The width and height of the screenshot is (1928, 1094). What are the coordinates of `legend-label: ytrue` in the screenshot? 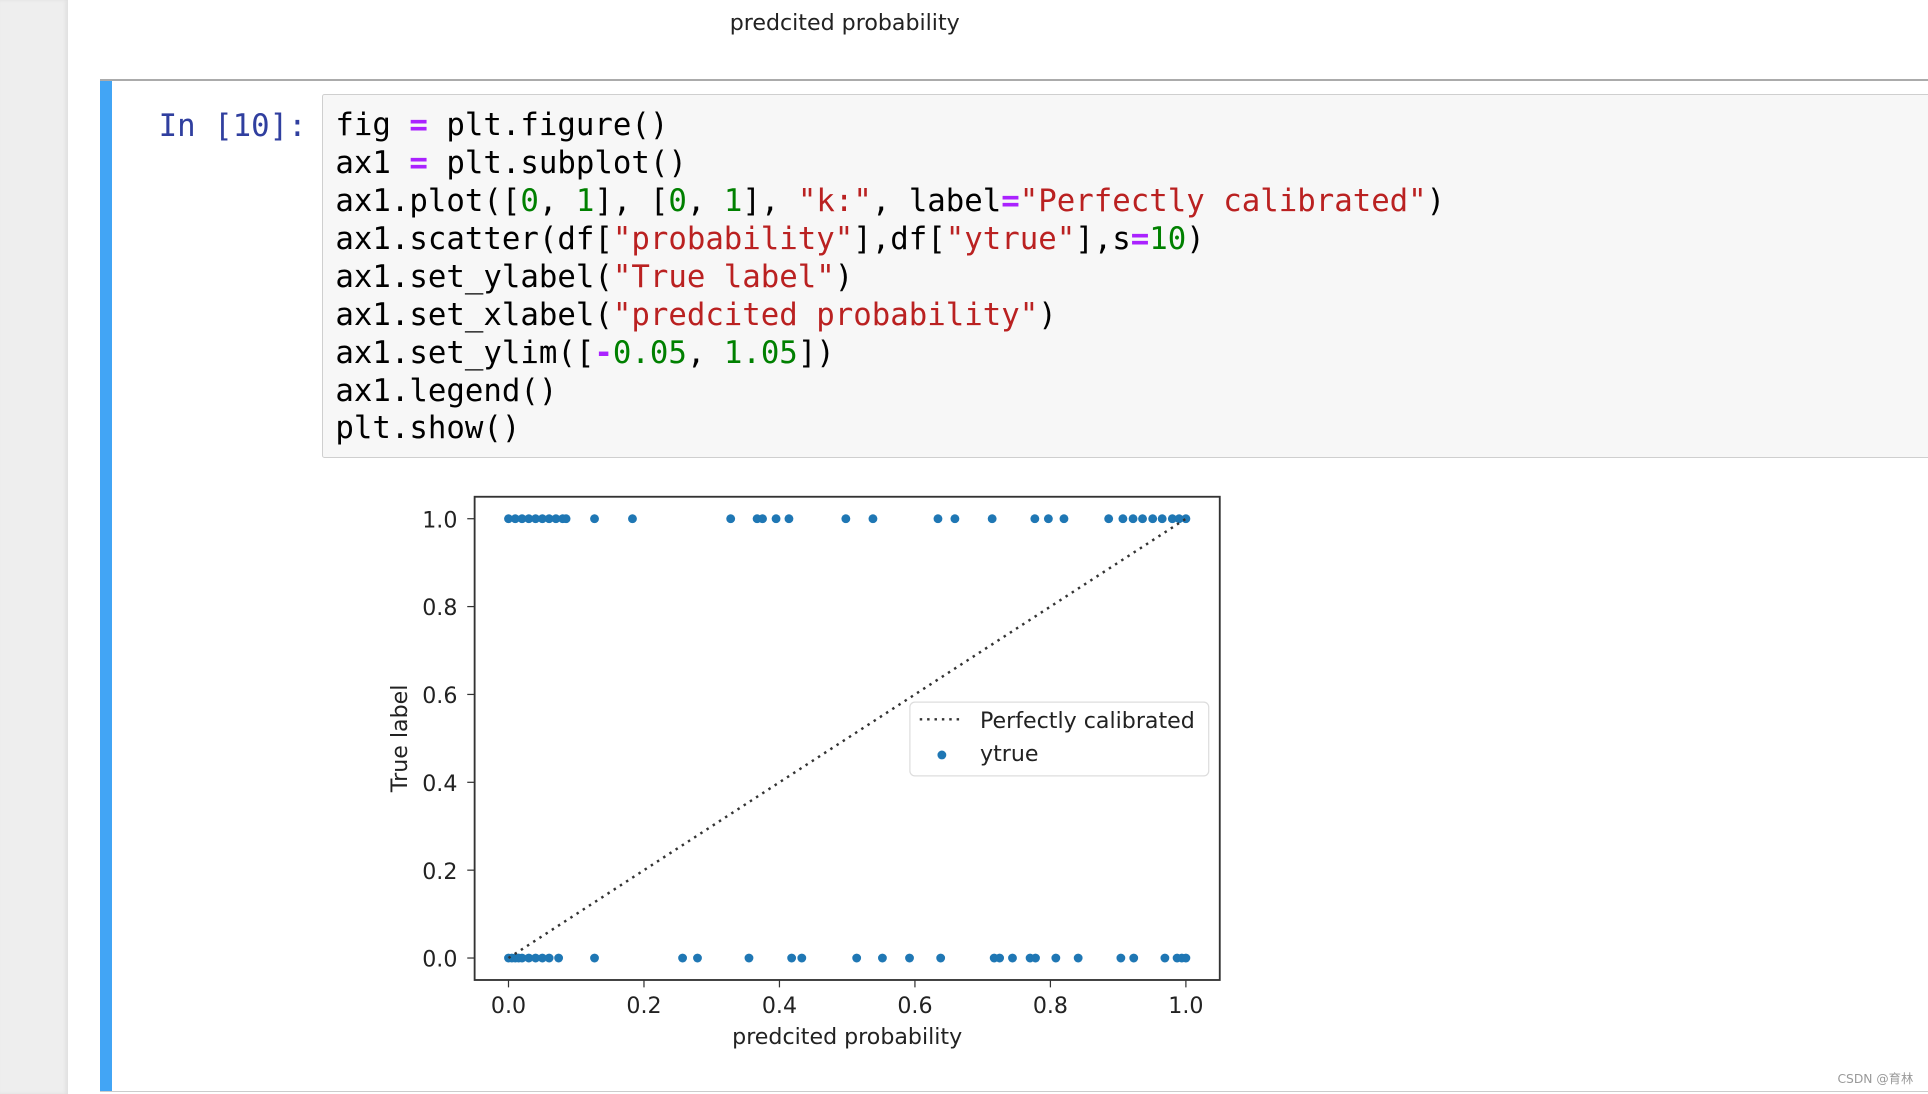 It's located at (1009, 754).